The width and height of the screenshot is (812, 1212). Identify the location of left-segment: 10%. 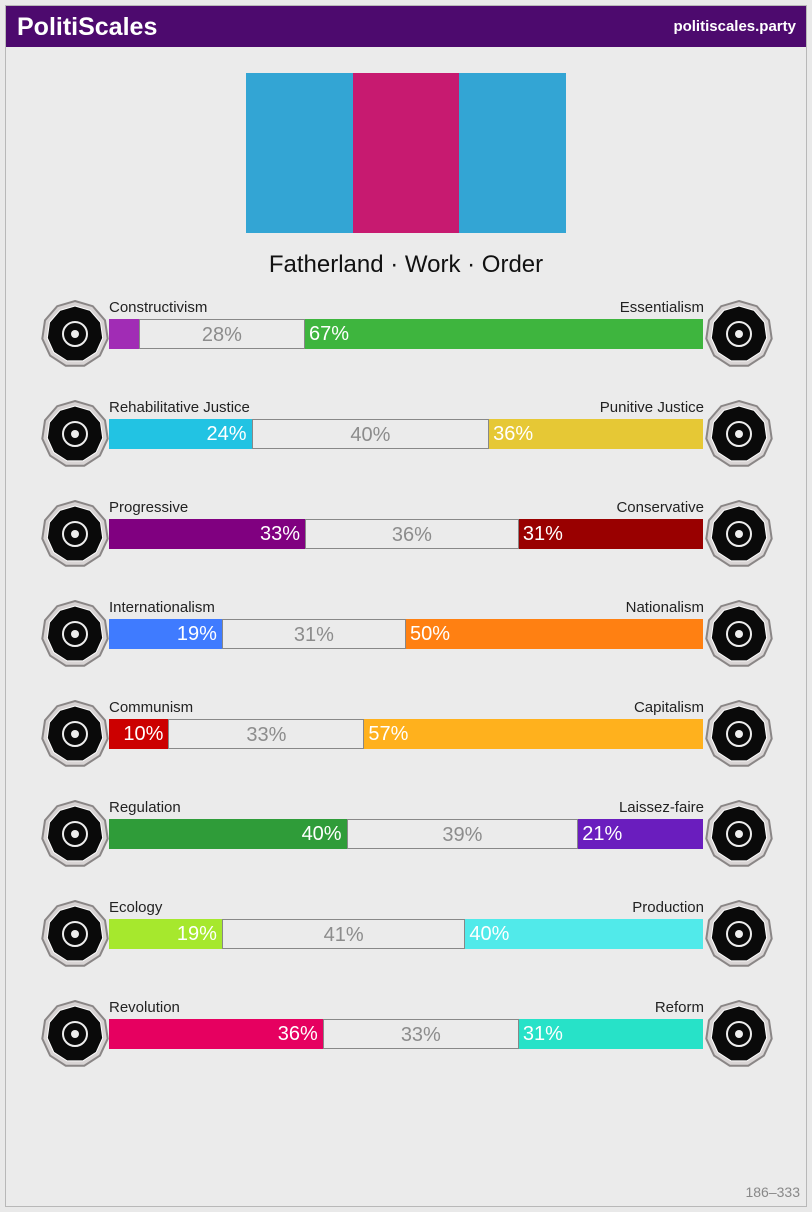
(139, 734).